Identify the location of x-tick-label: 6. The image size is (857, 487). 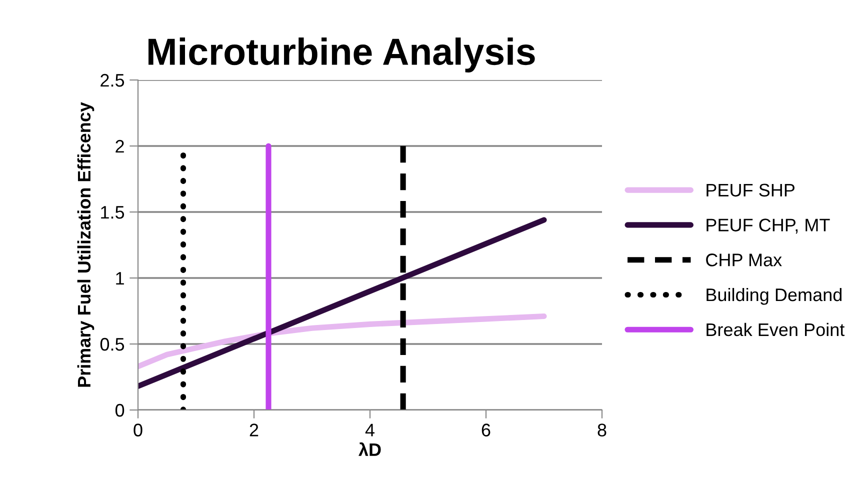
(486, 430).